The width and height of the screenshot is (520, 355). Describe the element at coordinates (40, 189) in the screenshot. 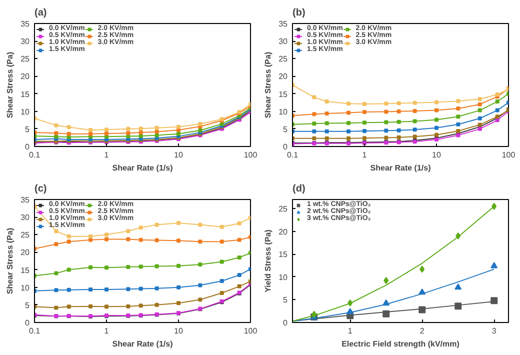

I see `chart-title: (c)` at that location.